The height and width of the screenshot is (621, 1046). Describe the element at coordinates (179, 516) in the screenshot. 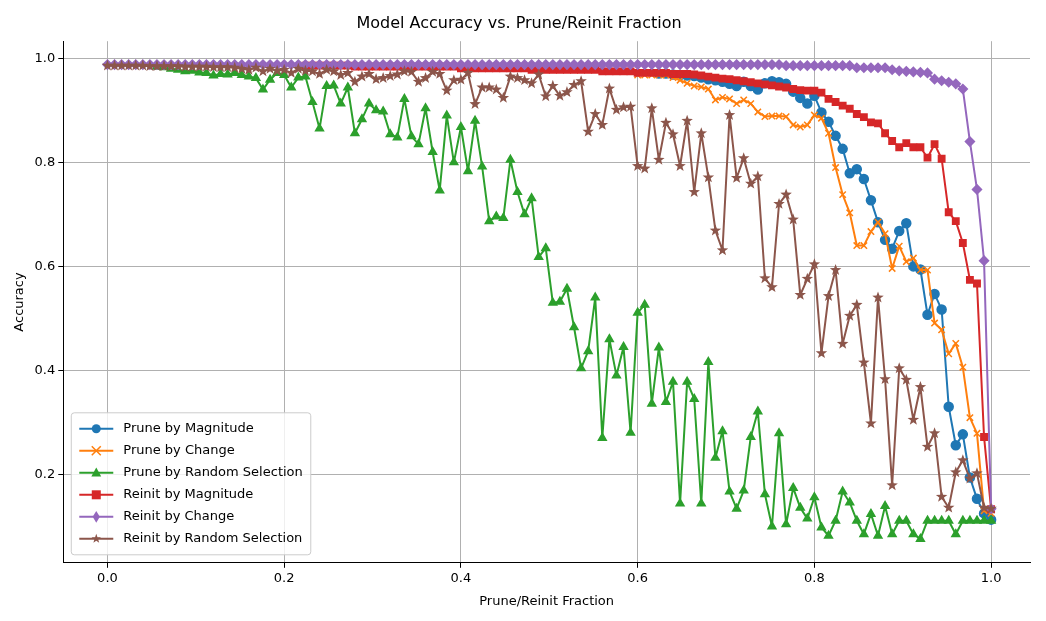

I see `legend-label: Reinit by Change` at that location.